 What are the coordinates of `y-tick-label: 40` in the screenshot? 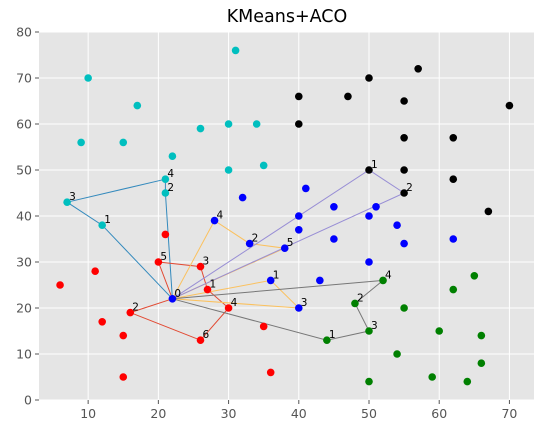 It's located at (24, 216).